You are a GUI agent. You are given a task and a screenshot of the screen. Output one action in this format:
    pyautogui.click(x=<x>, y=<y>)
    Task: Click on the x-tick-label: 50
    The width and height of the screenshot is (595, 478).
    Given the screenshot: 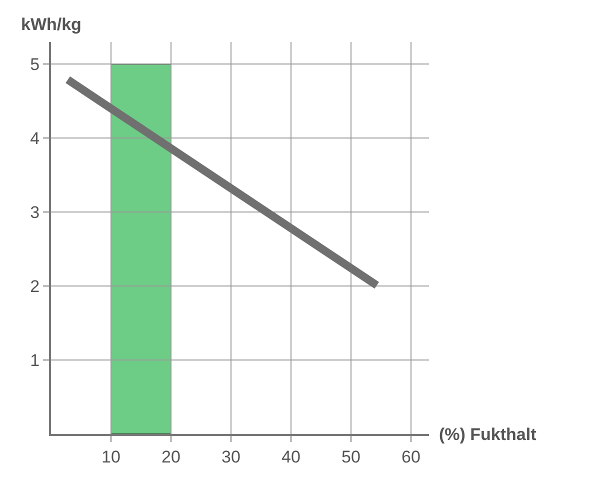 What is the action you would take?
    pyautogui.click(x=351, y=456)
    